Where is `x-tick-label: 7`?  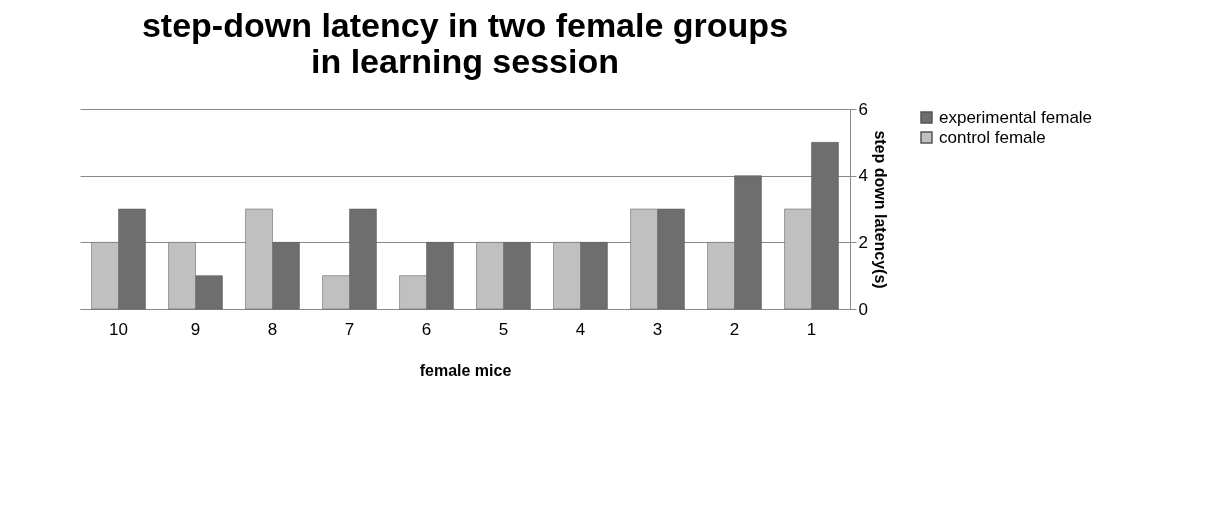
x-tick-label: 7 is located at coordinates (349, 329).